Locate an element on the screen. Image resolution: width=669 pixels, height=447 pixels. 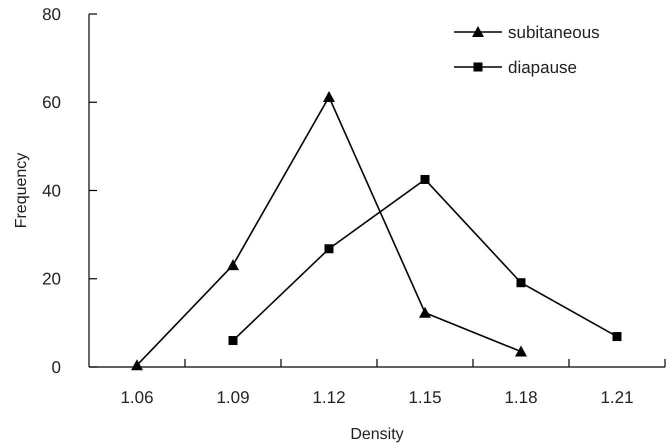
x-axis-title: Density is located at coordinates (377, 434).